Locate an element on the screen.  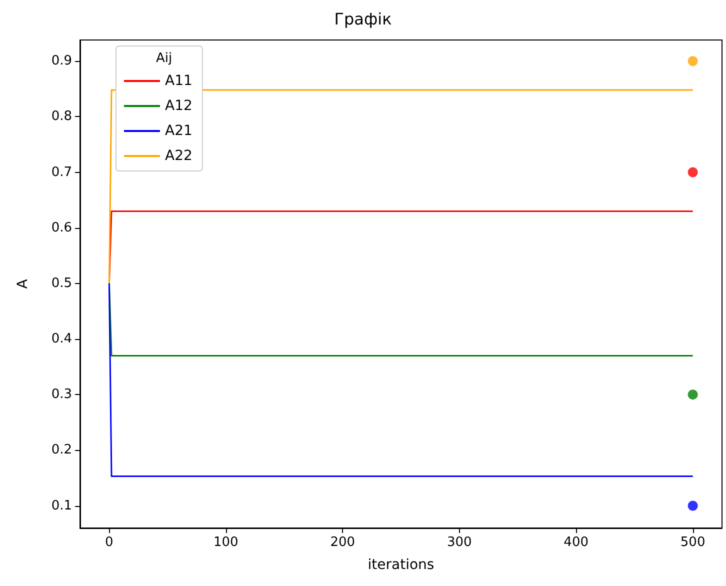
y-tick-label: 0.5 is located at coordinates (61, 283).